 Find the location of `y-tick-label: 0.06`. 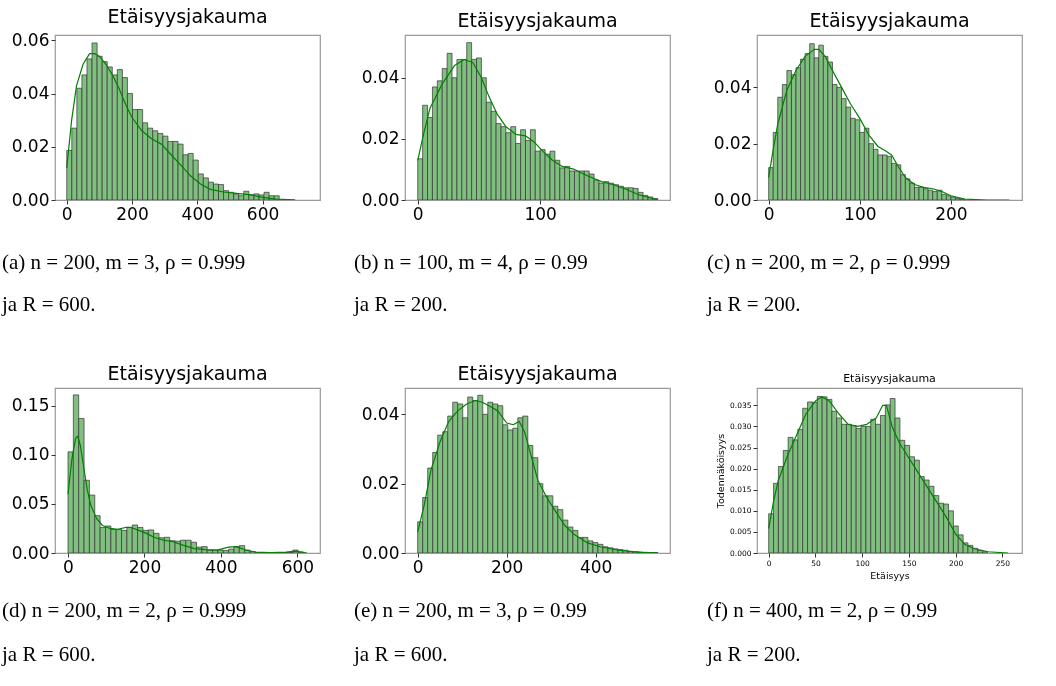

y-tick-label: 0.06 is located at coordinates (30, 39).